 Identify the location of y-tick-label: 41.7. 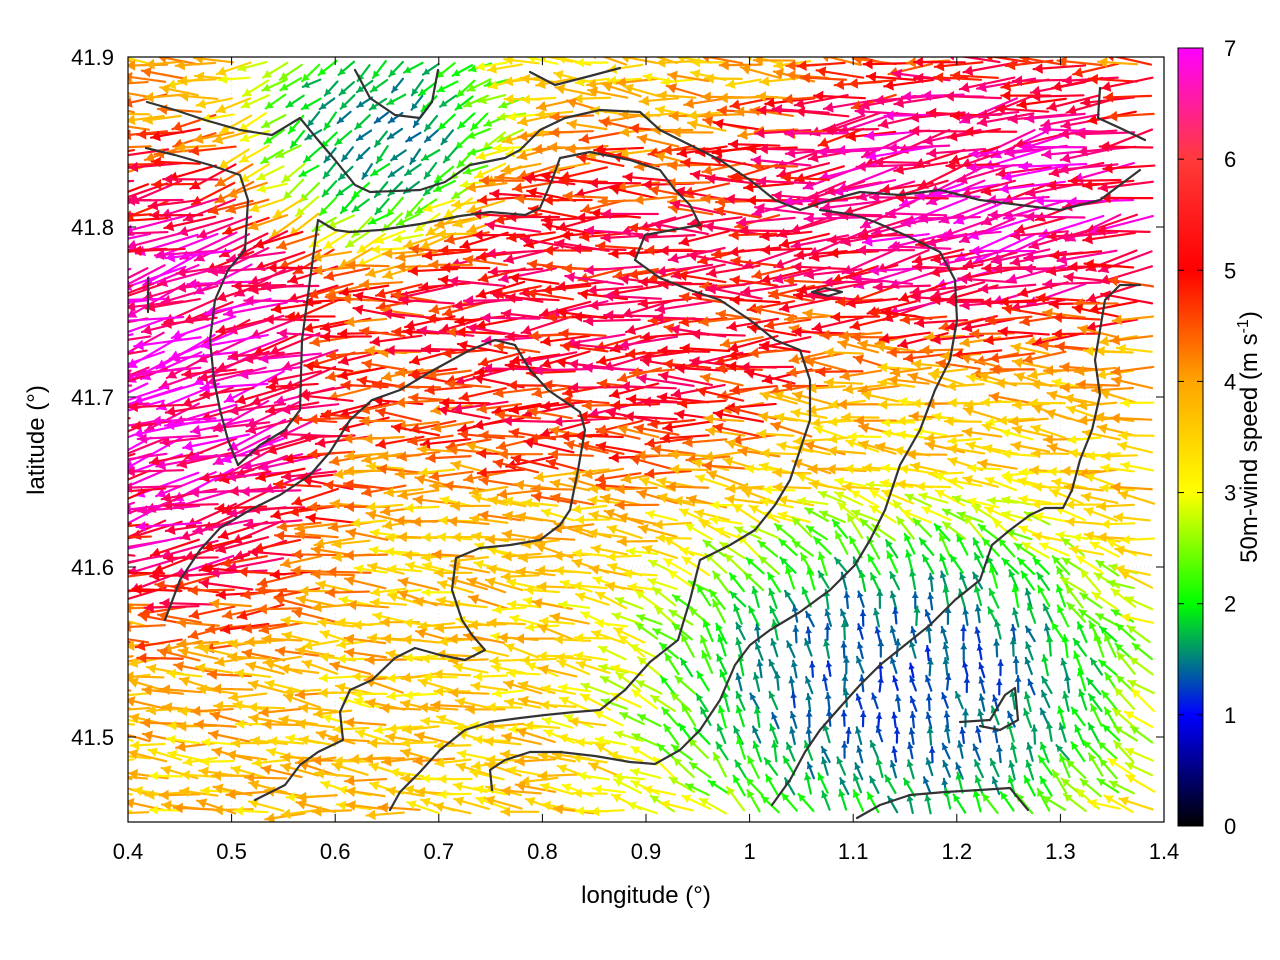
(92, 397).